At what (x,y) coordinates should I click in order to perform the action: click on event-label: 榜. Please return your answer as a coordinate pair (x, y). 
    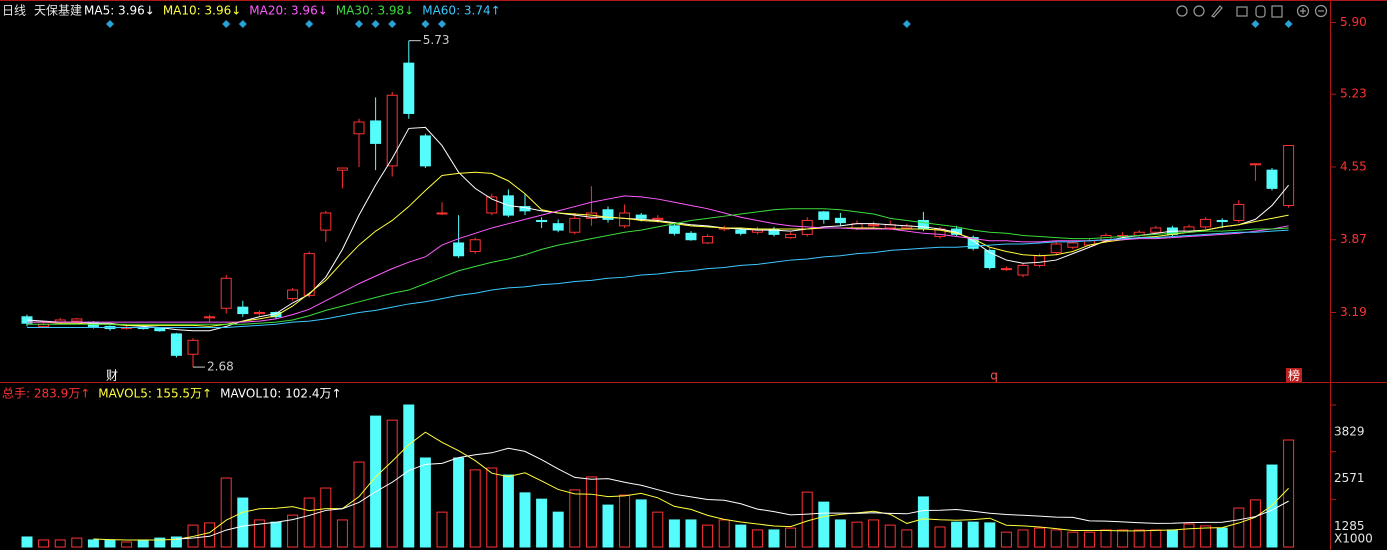
    Looking at the image, I should click on (1294, 375).